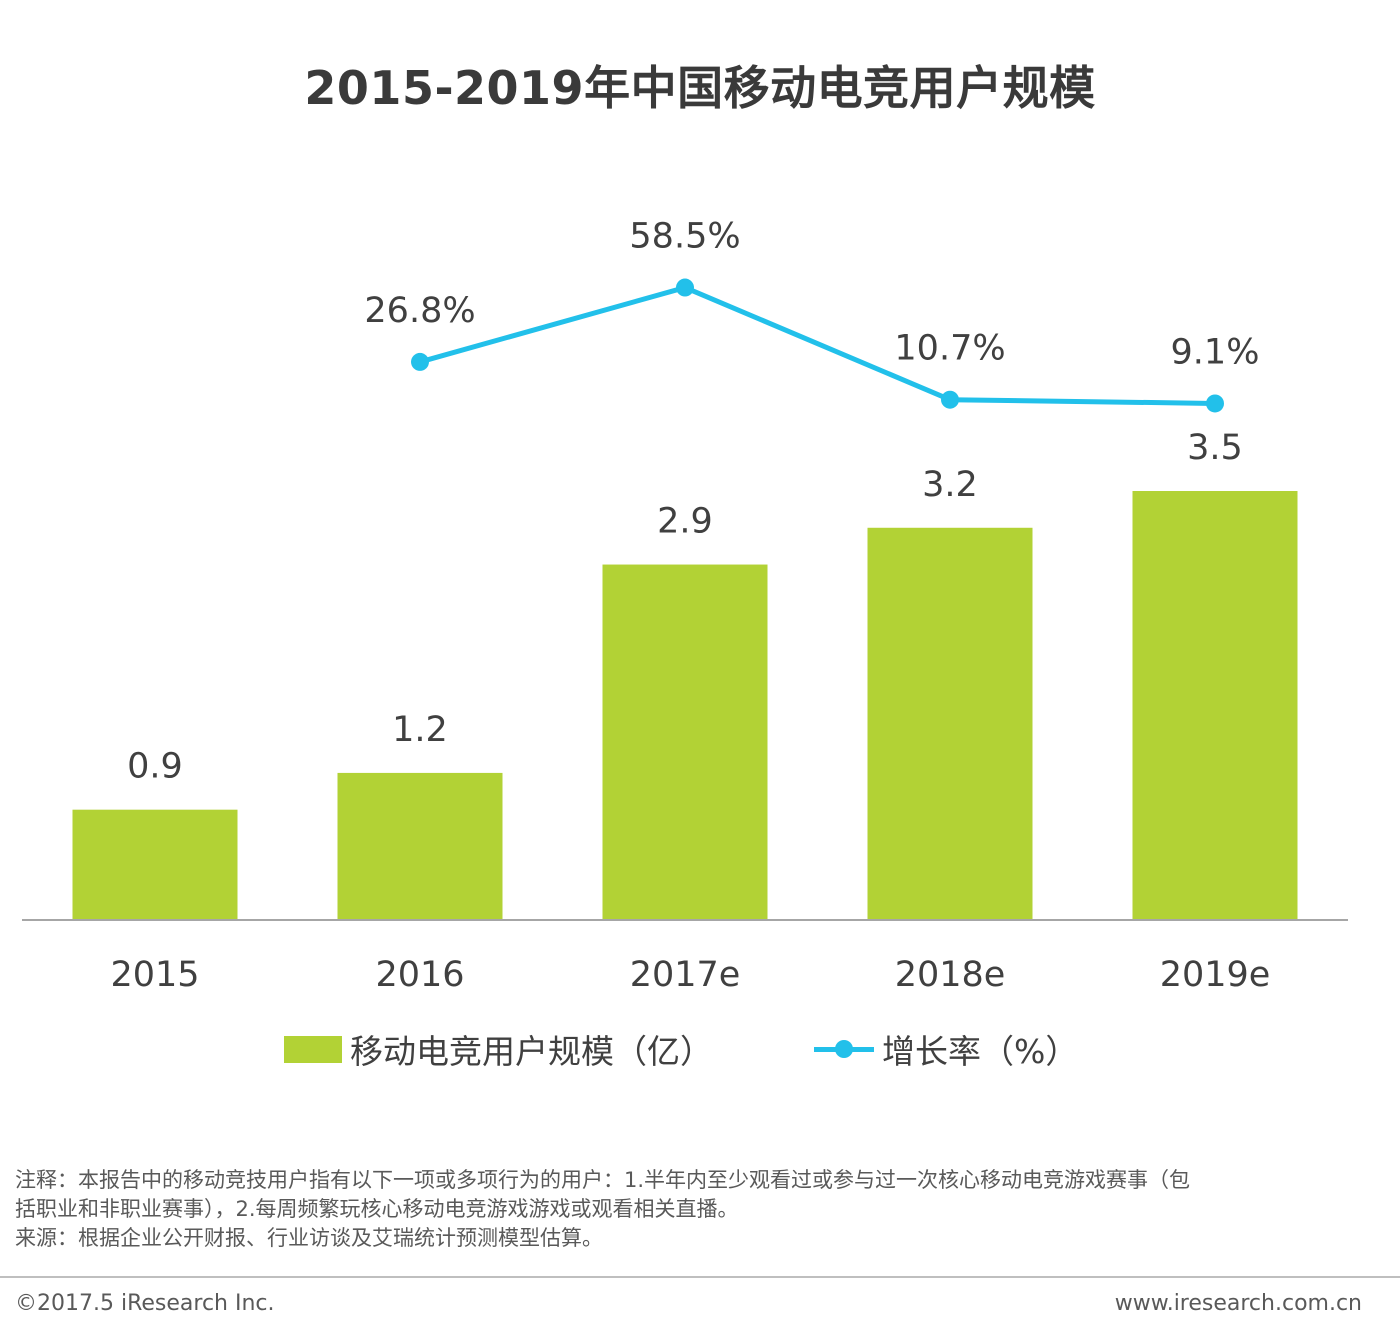 The height and width of the screenshot is (1339, 1400). I want to click on growth-rate-line, so click(817, 345).